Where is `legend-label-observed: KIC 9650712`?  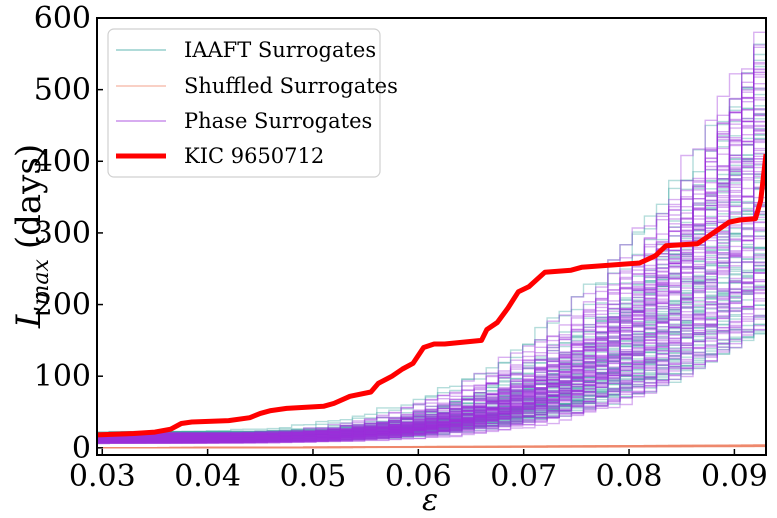 legend-label-observed: KIC 9650712 is located at coordinates (254, 156).